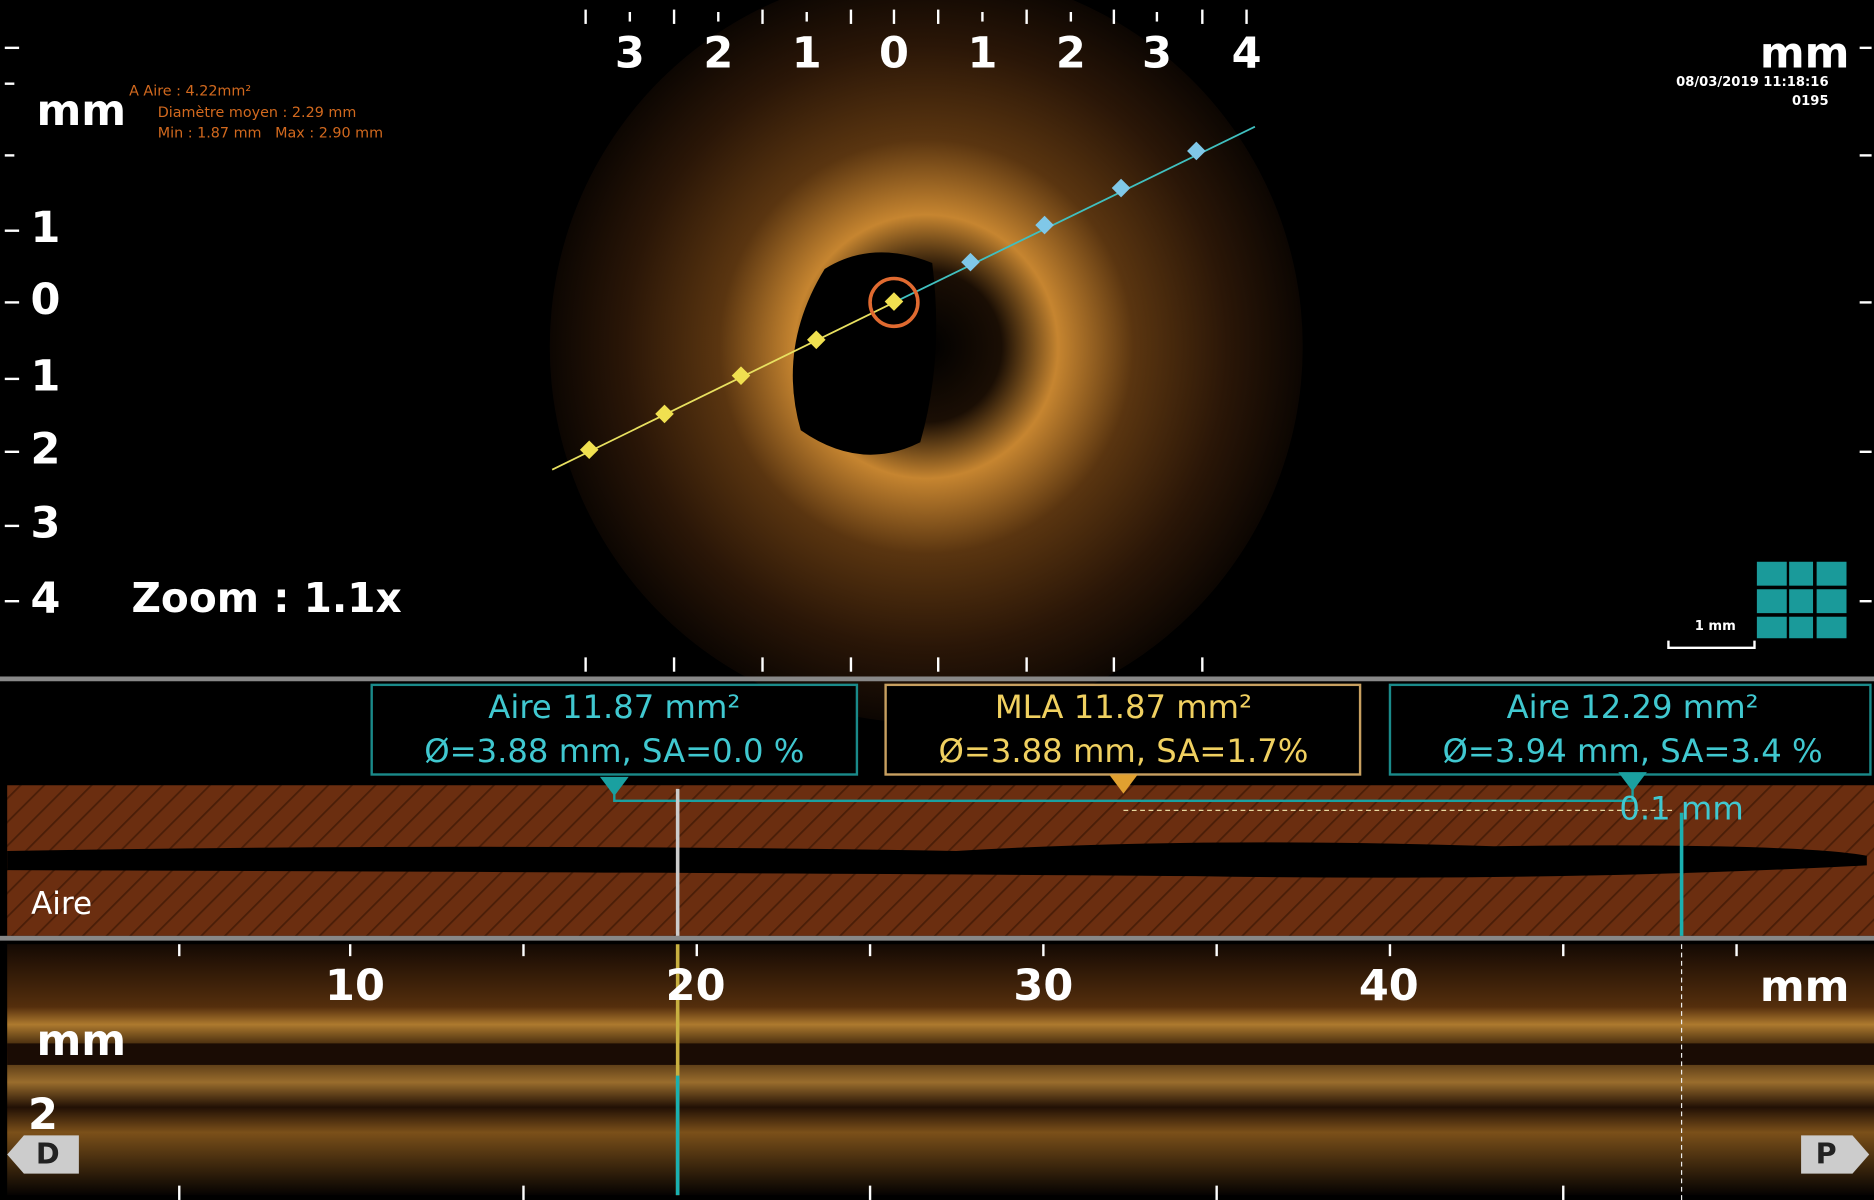 This screenshot has height=1200, width=1874. I want to click on long-x-label: 20, so click(696, 986).